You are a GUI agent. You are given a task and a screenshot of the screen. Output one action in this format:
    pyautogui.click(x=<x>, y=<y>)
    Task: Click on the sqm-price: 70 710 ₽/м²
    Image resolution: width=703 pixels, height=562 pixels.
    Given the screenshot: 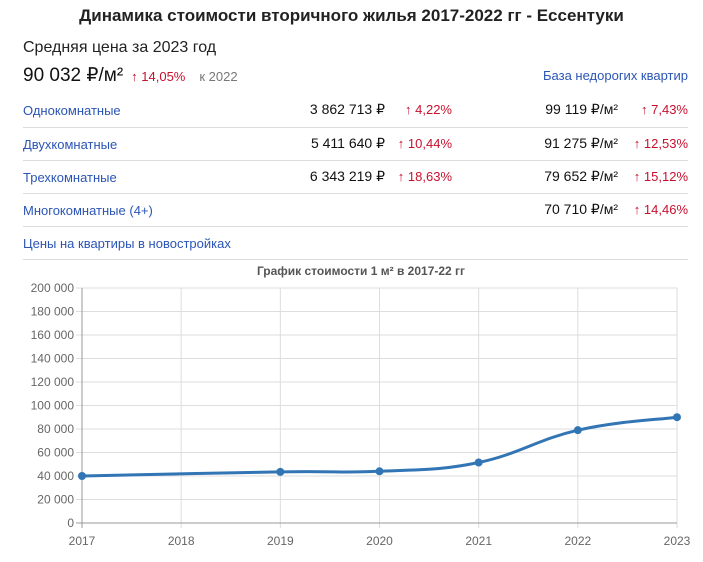 What is the action you would take?
    pyautogui.click(x=581, y=209)
    